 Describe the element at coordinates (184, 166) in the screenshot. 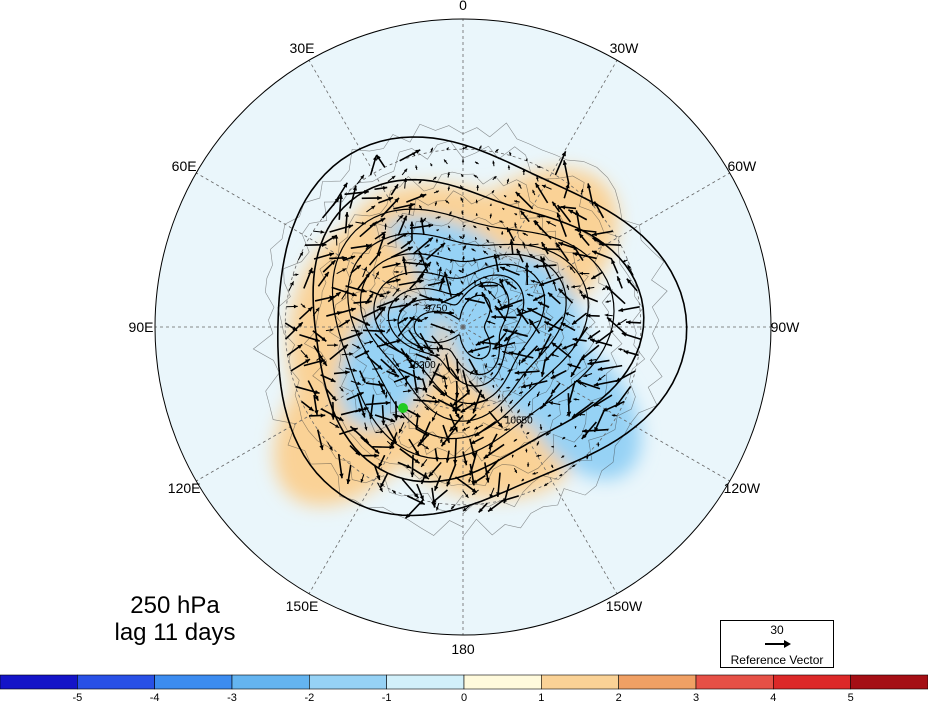

I see `longitude-label: 60E` at that location.